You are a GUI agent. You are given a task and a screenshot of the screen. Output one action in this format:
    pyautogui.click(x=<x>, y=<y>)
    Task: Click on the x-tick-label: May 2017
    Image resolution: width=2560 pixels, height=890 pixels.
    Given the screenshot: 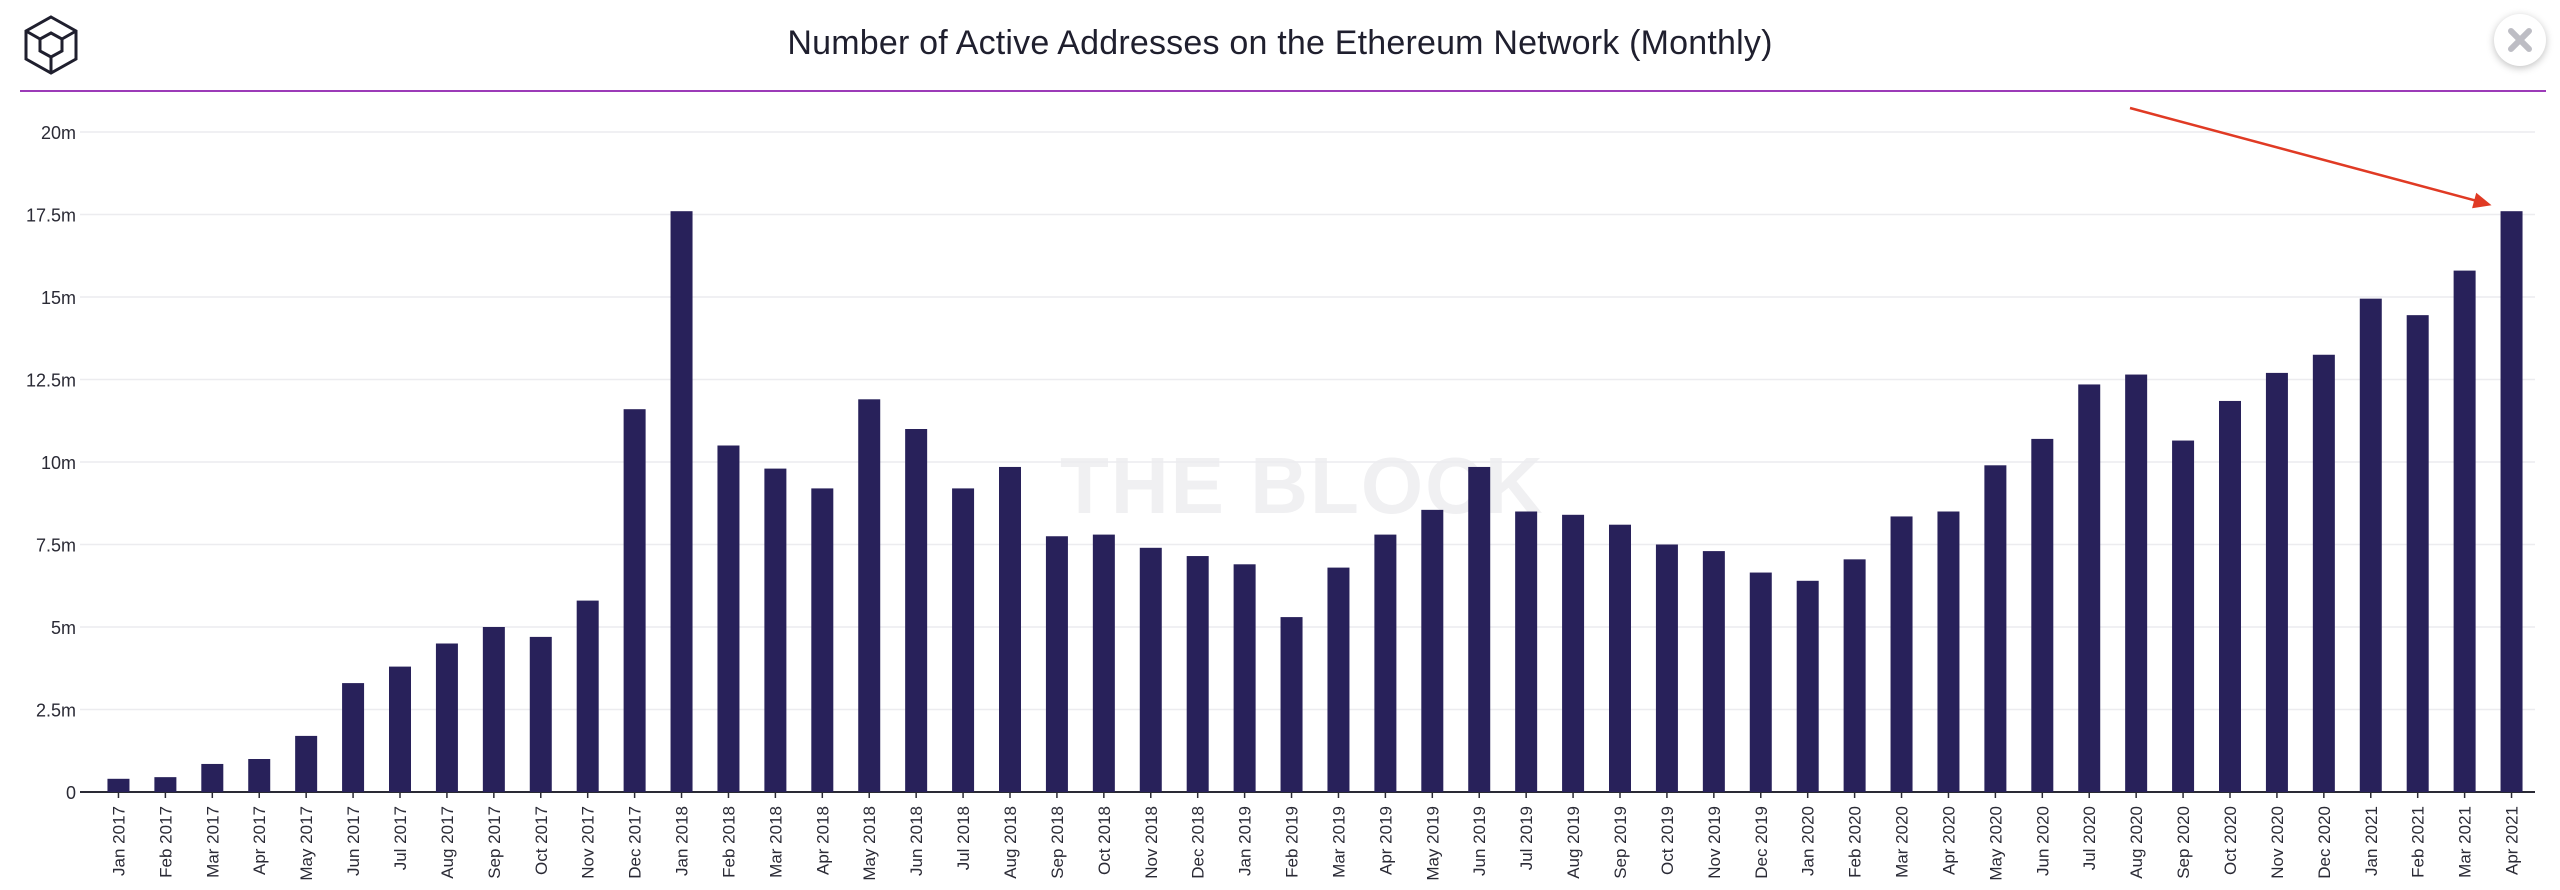 What is the action you would take?
    pyautogui.click(x=306, y=843)
    